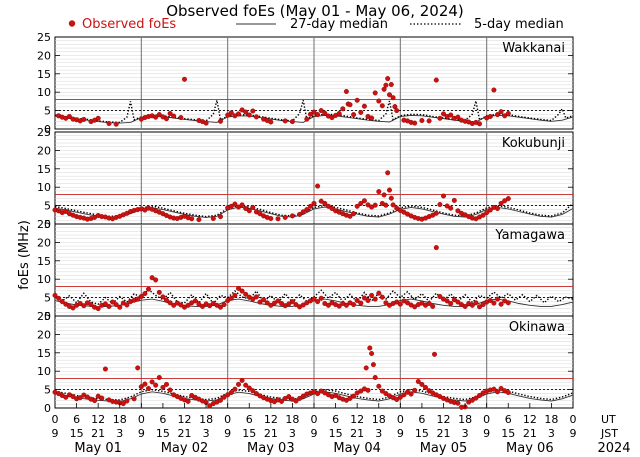  Describe the element at coordinates (44, 37) in the screenshot. I see `y-tick-label: 25` at that location.